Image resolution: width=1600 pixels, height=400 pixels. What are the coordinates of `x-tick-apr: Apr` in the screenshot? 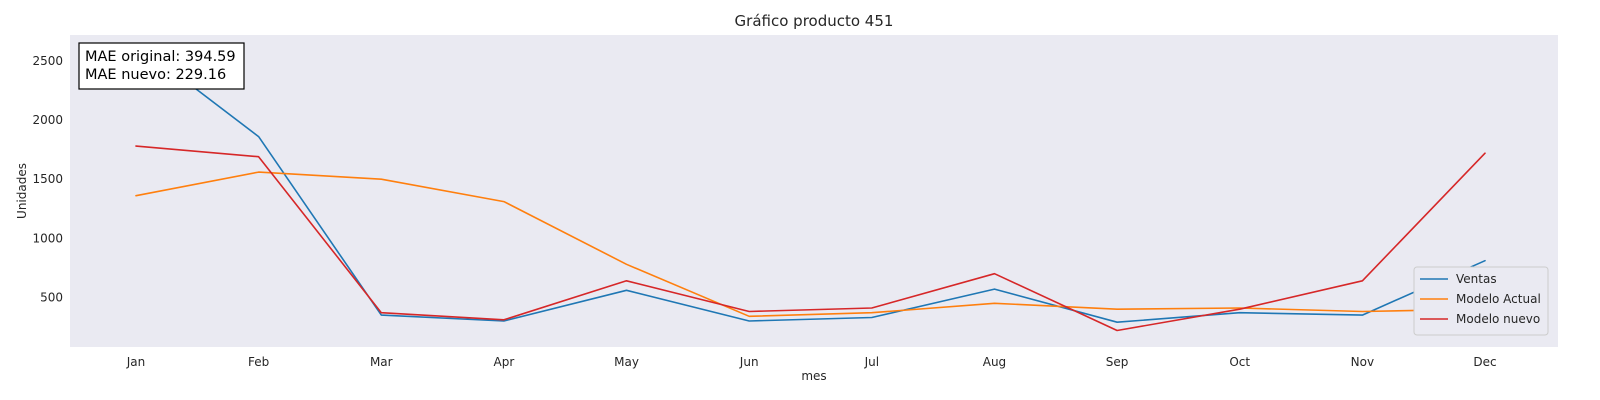 It's located at (504, 362).